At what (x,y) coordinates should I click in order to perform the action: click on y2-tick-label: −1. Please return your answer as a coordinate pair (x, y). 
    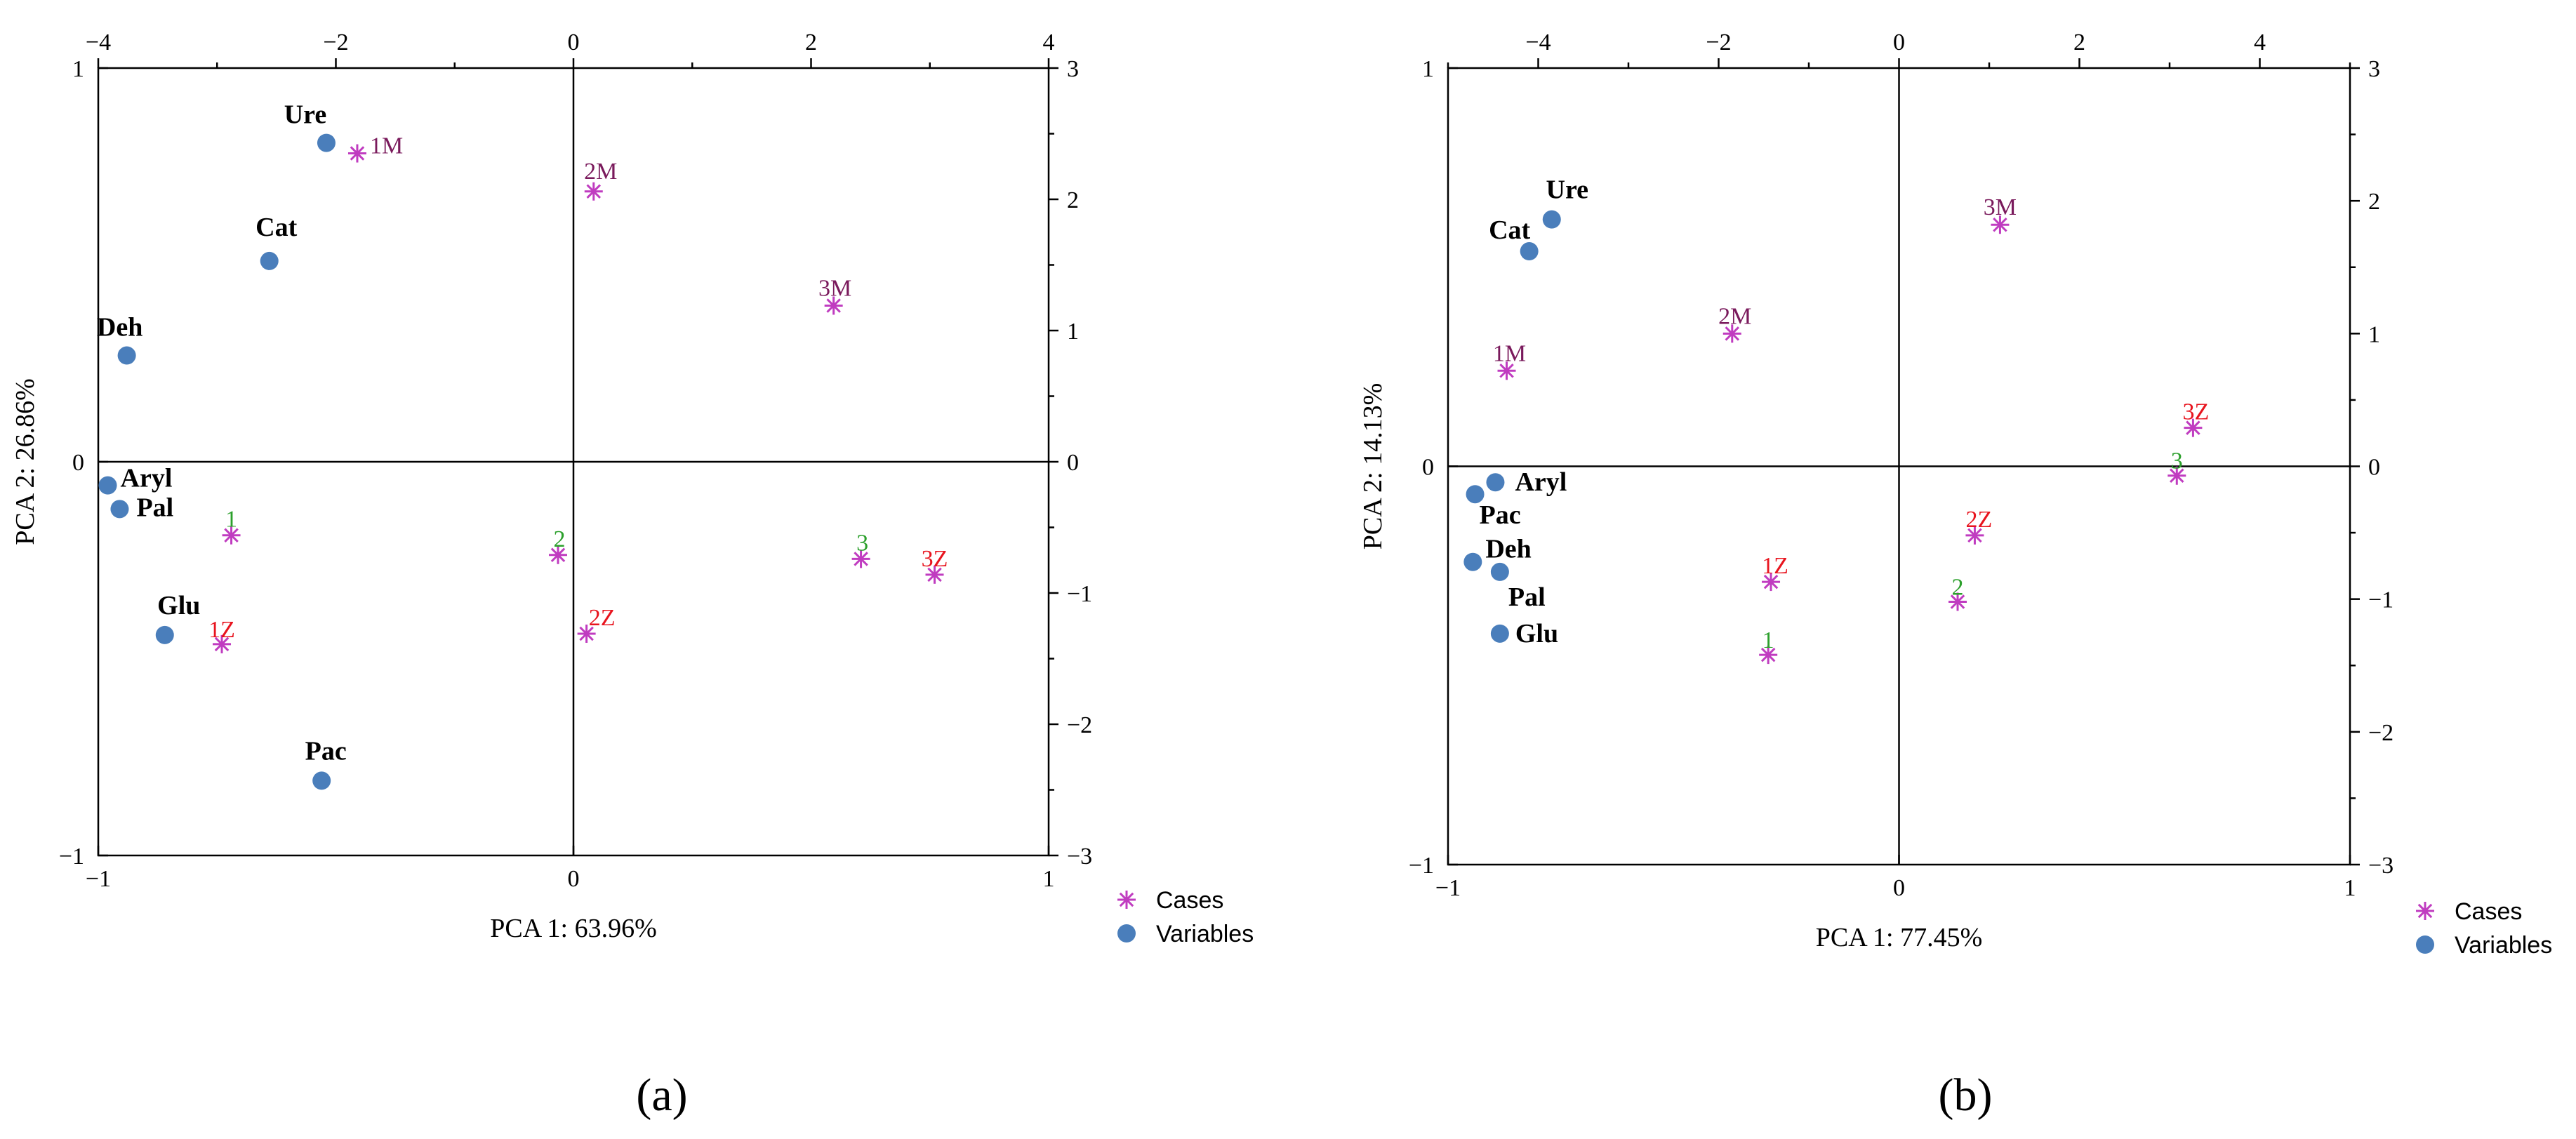
    Looking at the image, I should click on (2381, 600).